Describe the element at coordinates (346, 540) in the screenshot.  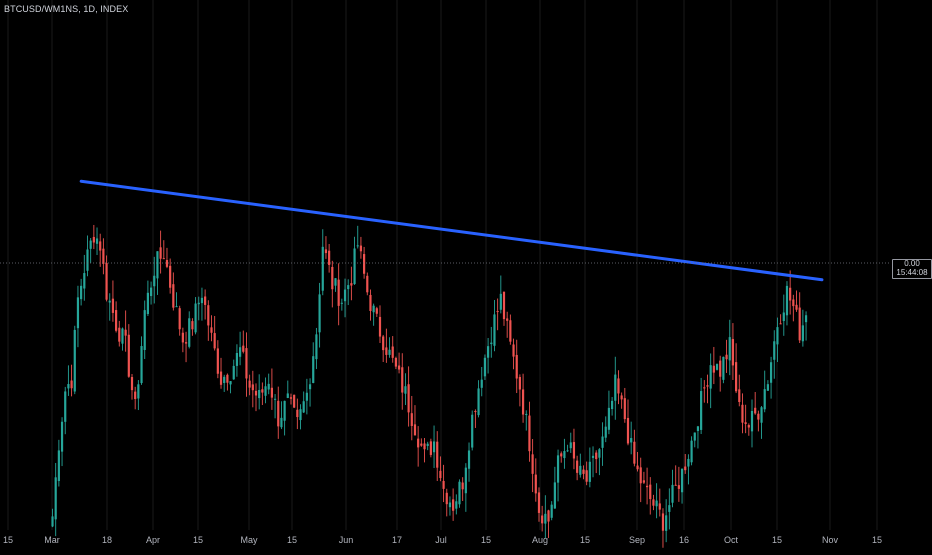
I see `x-tick-label: Jun` at that location.